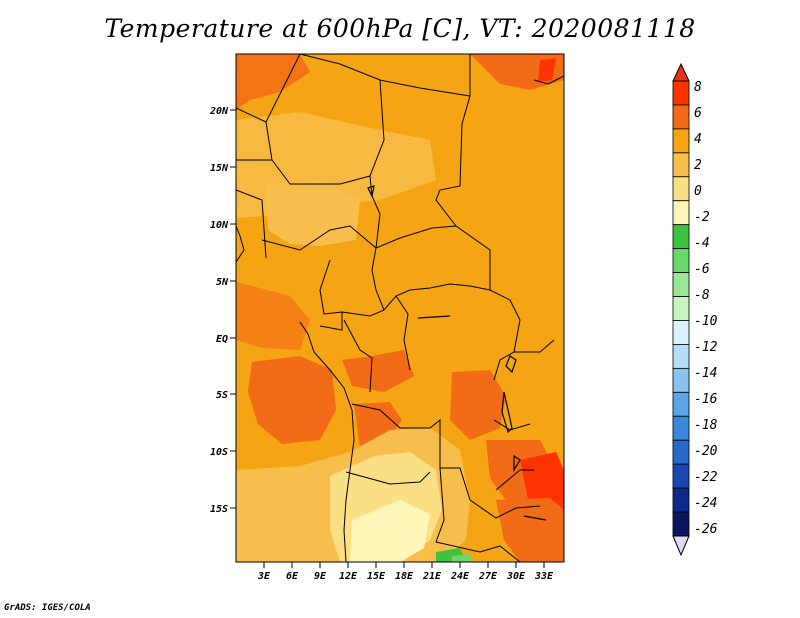  Describe the element at coordinates (313, 213) in the screenshot. I see `field-cool-west` at that location.